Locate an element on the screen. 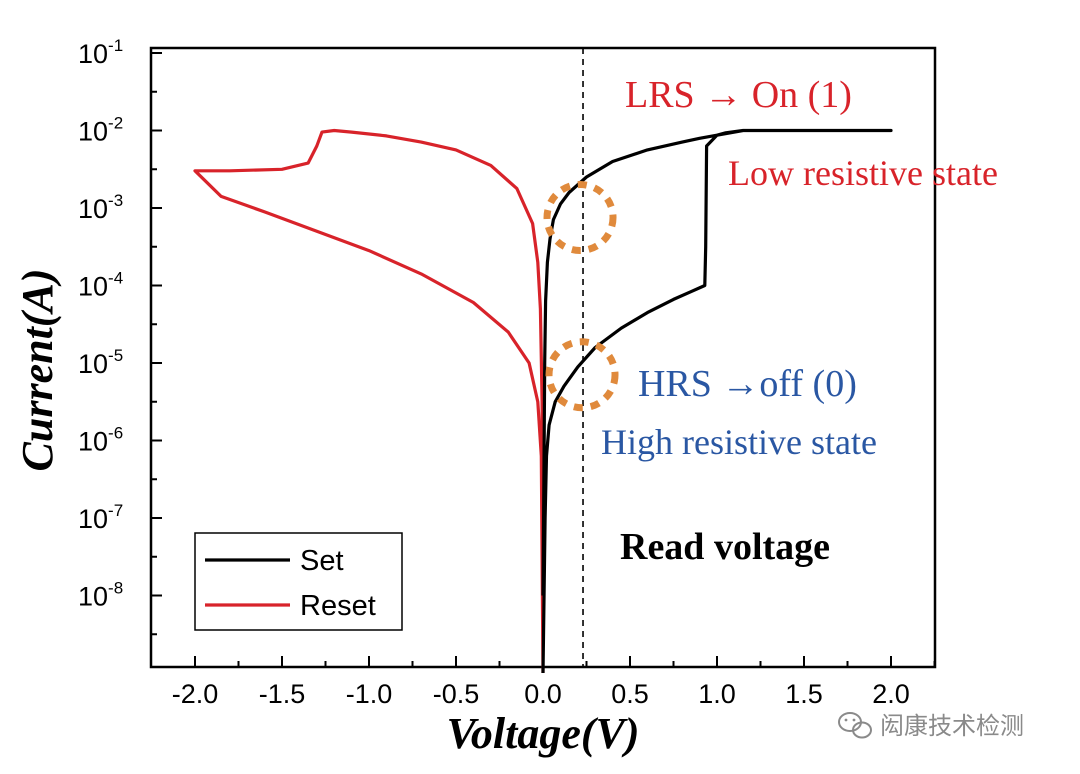  lrs-sublabel: Low resistive state is located at coordinates (863, 173).